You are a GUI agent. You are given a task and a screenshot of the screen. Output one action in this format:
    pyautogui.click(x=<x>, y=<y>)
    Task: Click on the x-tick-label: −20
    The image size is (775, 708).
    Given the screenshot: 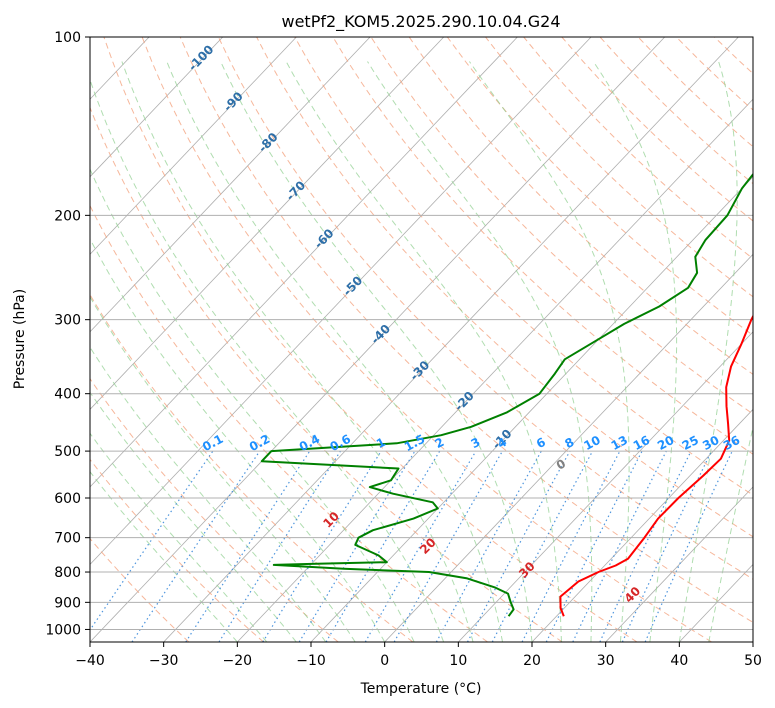 What is the action you would take?
    pyautogui.click(x=238, y=661)
    